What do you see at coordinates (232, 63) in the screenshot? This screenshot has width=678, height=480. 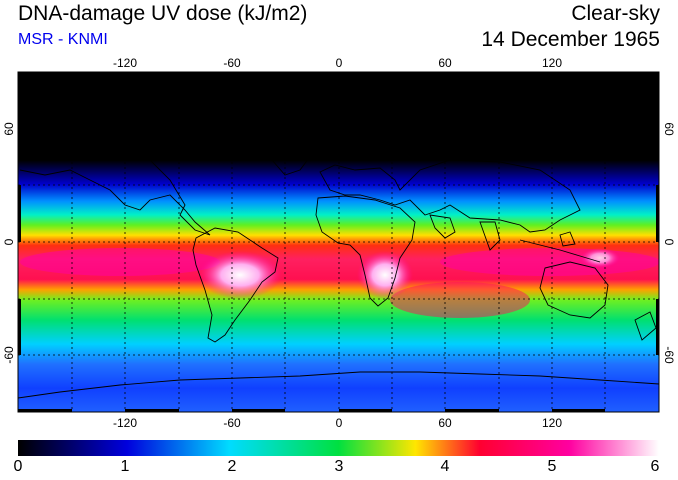 I see `lon-label-top: -60` at bounding box center [232, 63].